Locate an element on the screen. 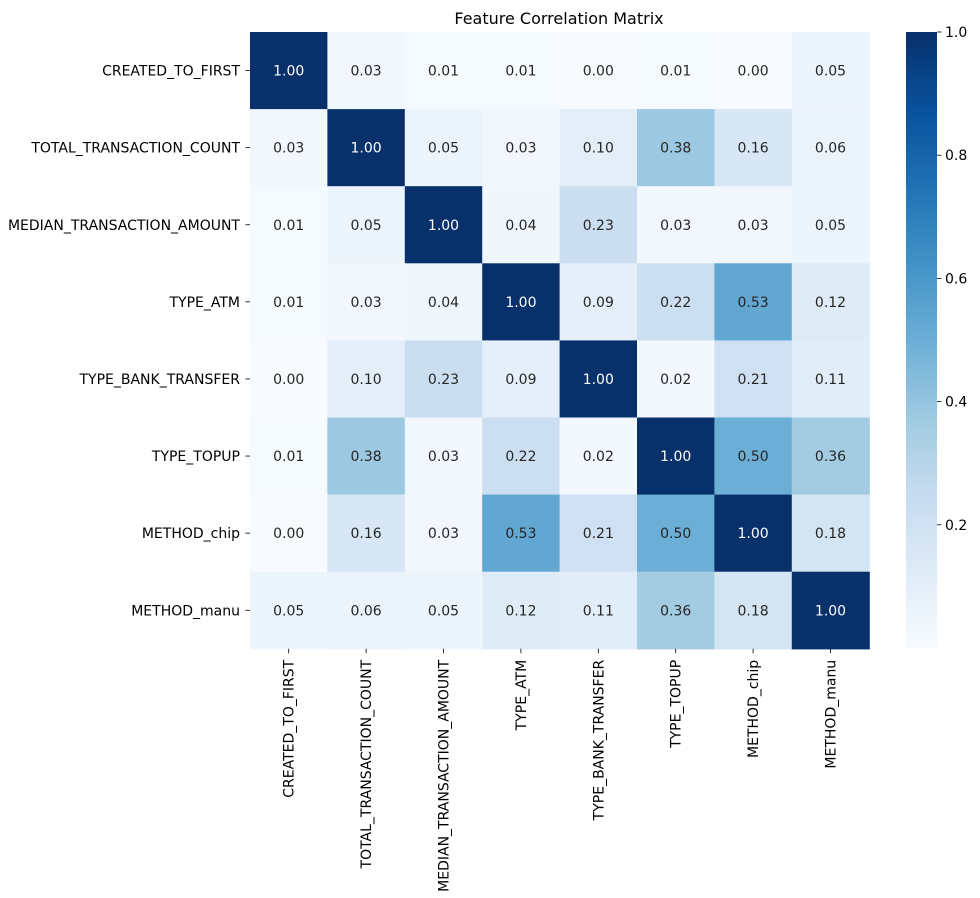 This screenshot has height=898, width=980. chart-title: Feature Correlation Matrix is located at coordinates (558, 18).